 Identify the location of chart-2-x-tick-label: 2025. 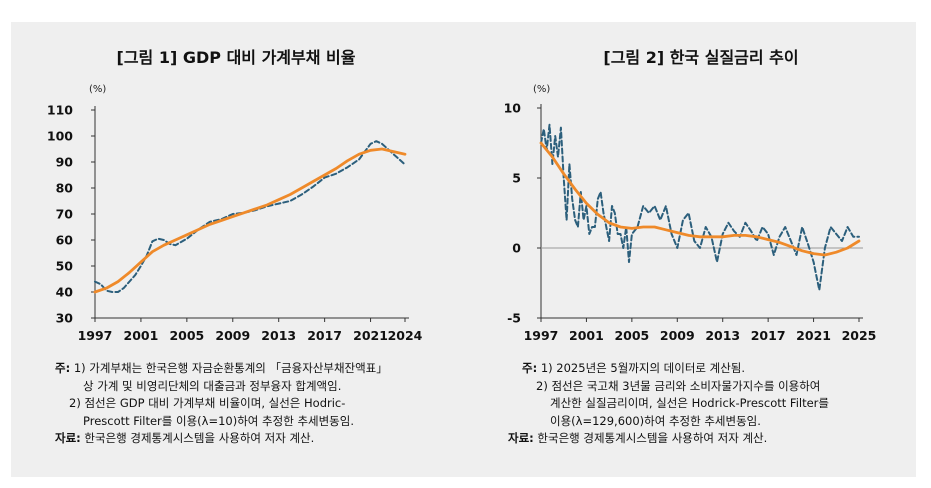
(859, 335).